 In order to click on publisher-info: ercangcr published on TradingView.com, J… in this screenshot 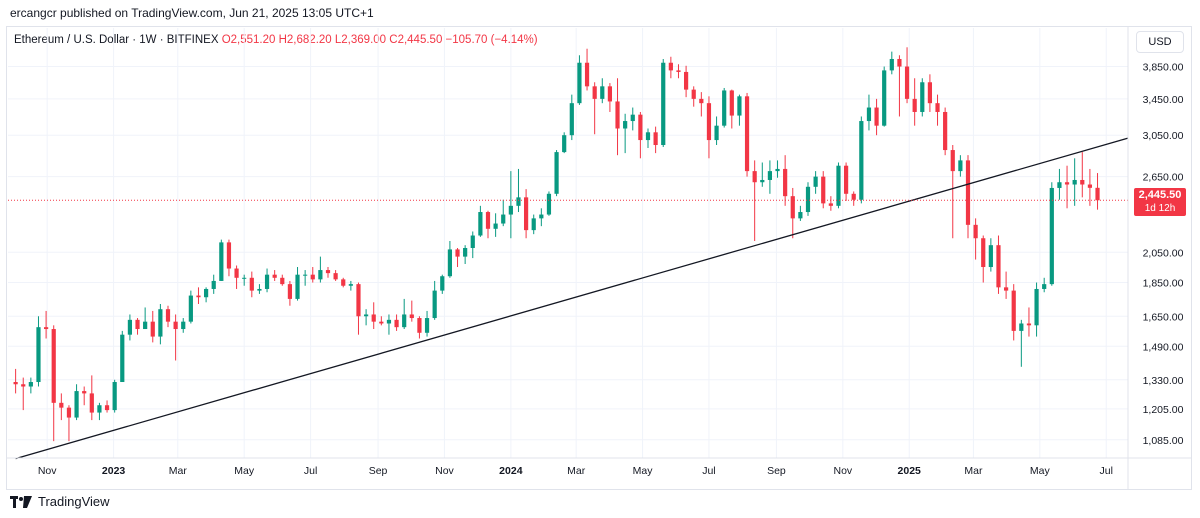, I will do `click(192, 13)`.